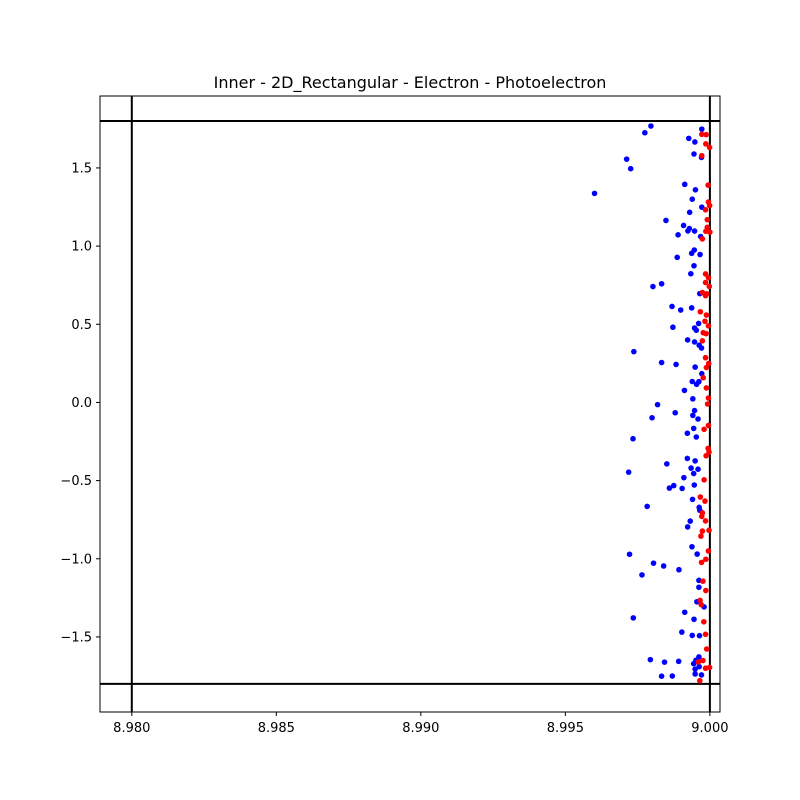  Describe the element at coordinates (76, 637) in the screenshot. I see `y-tick-label: −1.5` at that location.